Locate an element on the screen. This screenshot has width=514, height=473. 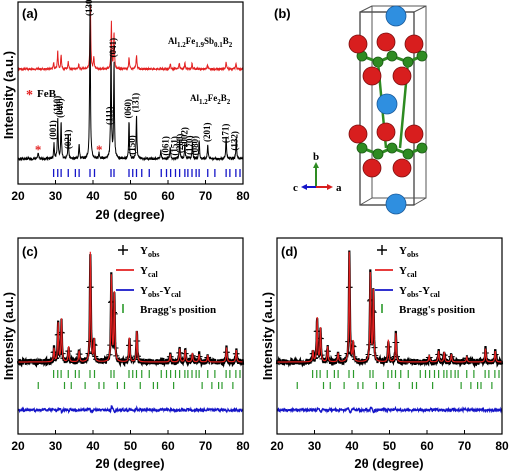
panel-c-ylabel: Intensity (a.u.) is located at coordinates (8, 336).